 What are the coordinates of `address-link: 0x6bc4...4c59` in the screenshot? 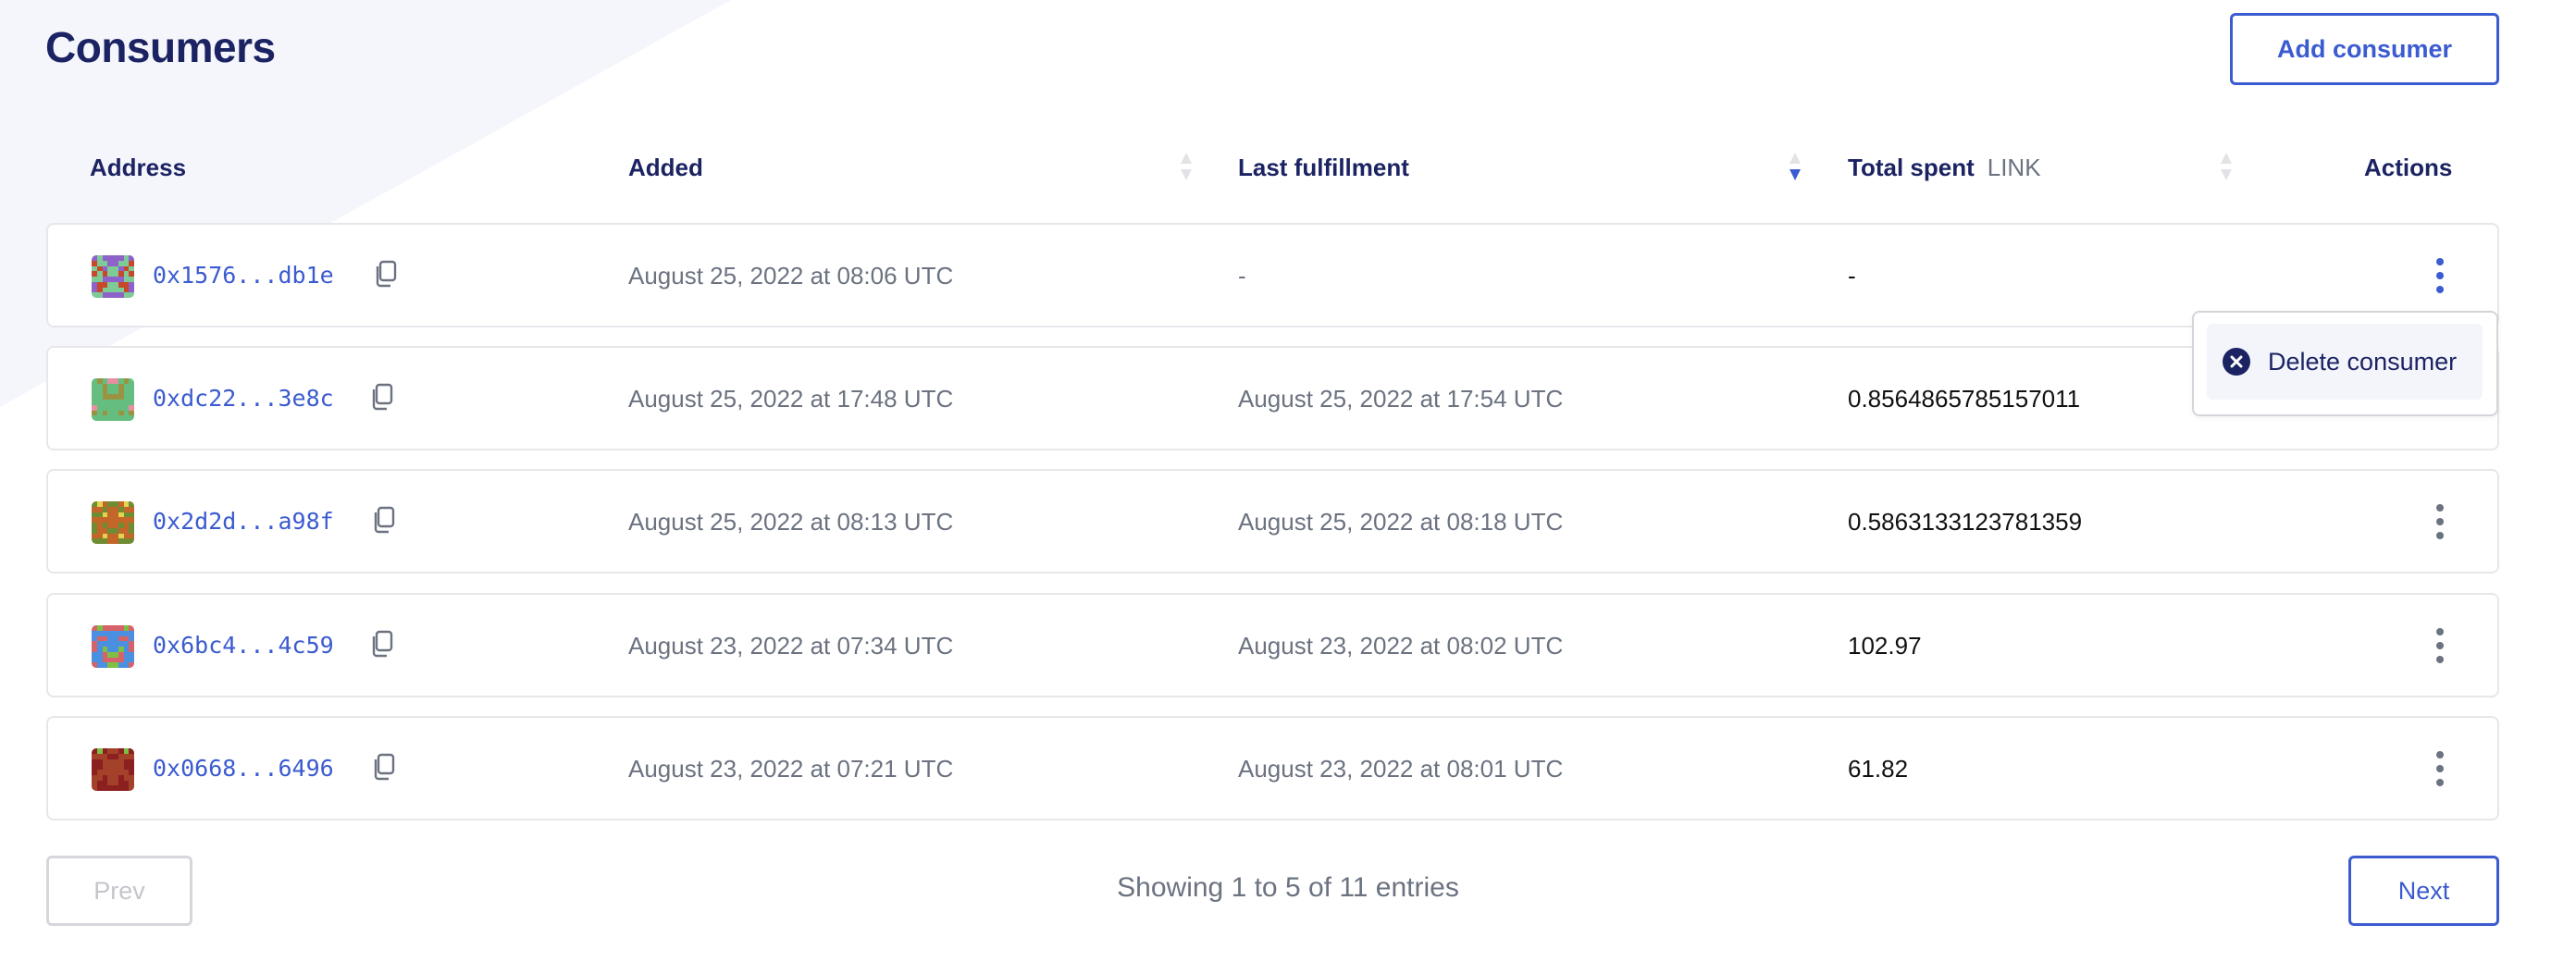 It's located at (244, 646).